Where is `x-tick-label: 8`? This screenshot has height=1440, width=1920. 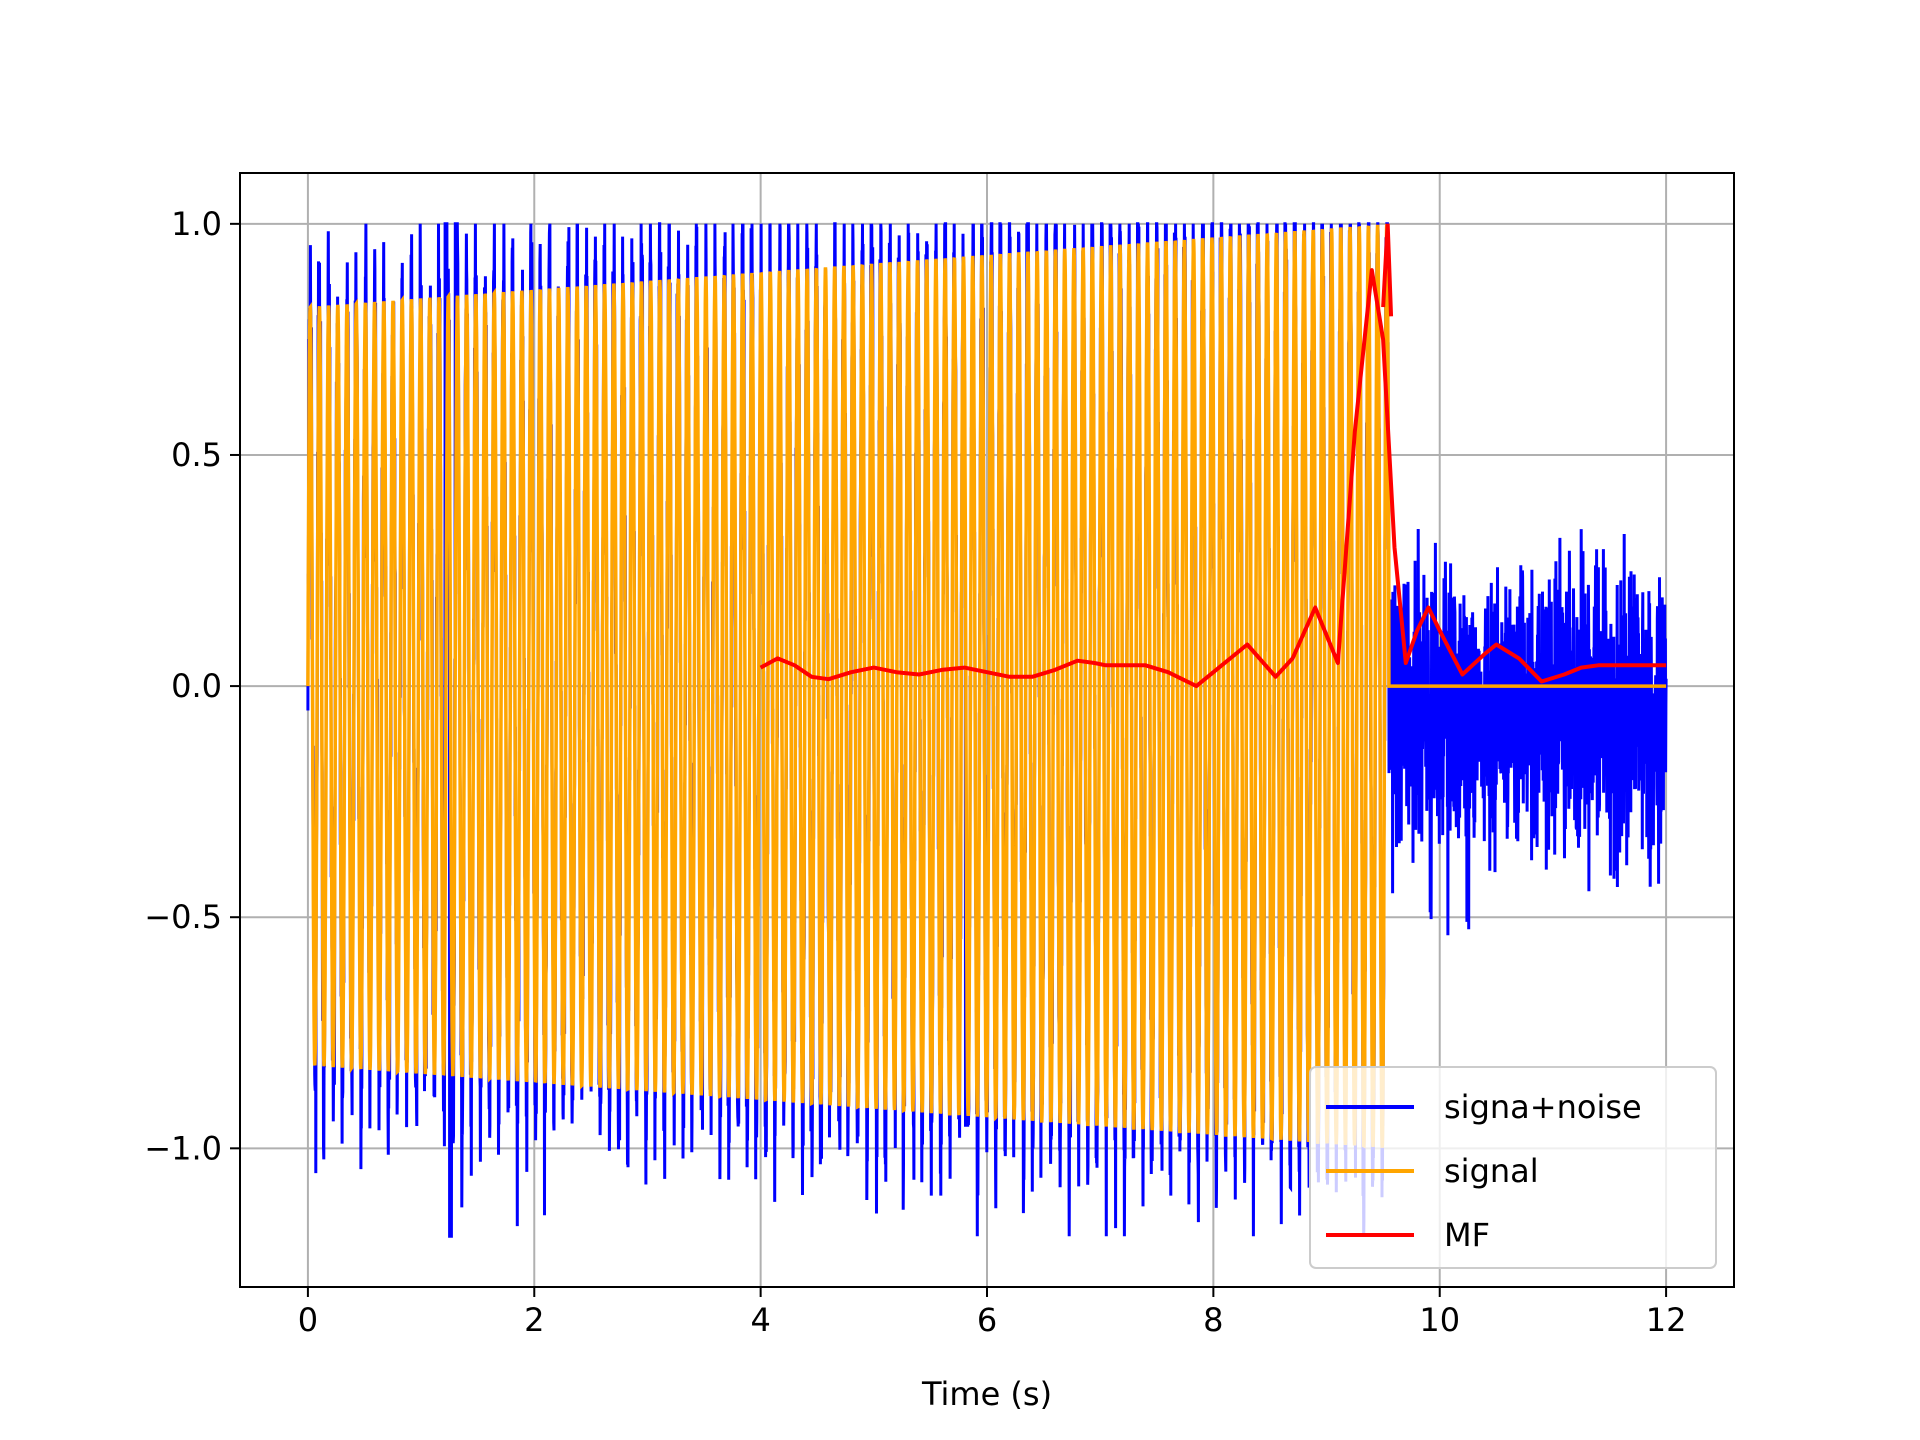
x-tick-label: 8 is located at coordinates (1213, 1320).